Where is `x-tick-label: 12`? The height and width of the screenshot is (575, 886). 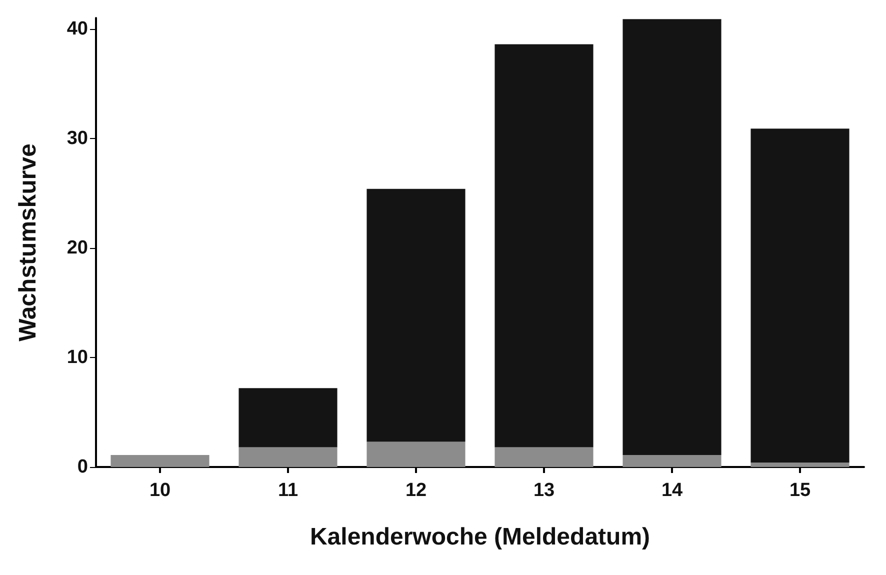
x-tick-label: 12 is located at coordinates (416, 490).